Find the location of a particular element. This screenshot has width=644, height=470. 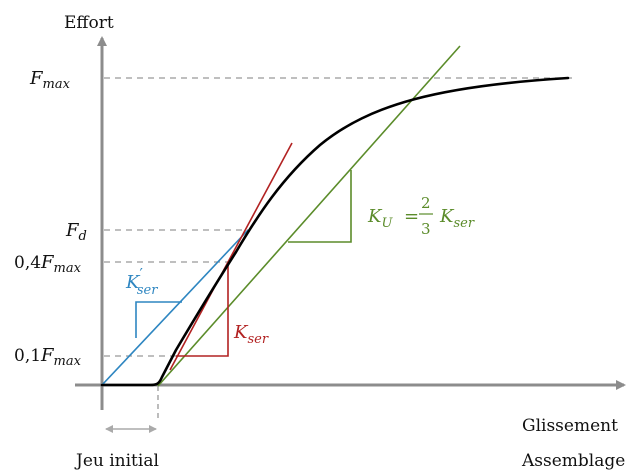

ku-formula-label: KU = 2 3 Kser is located at coordinates (421, 216).